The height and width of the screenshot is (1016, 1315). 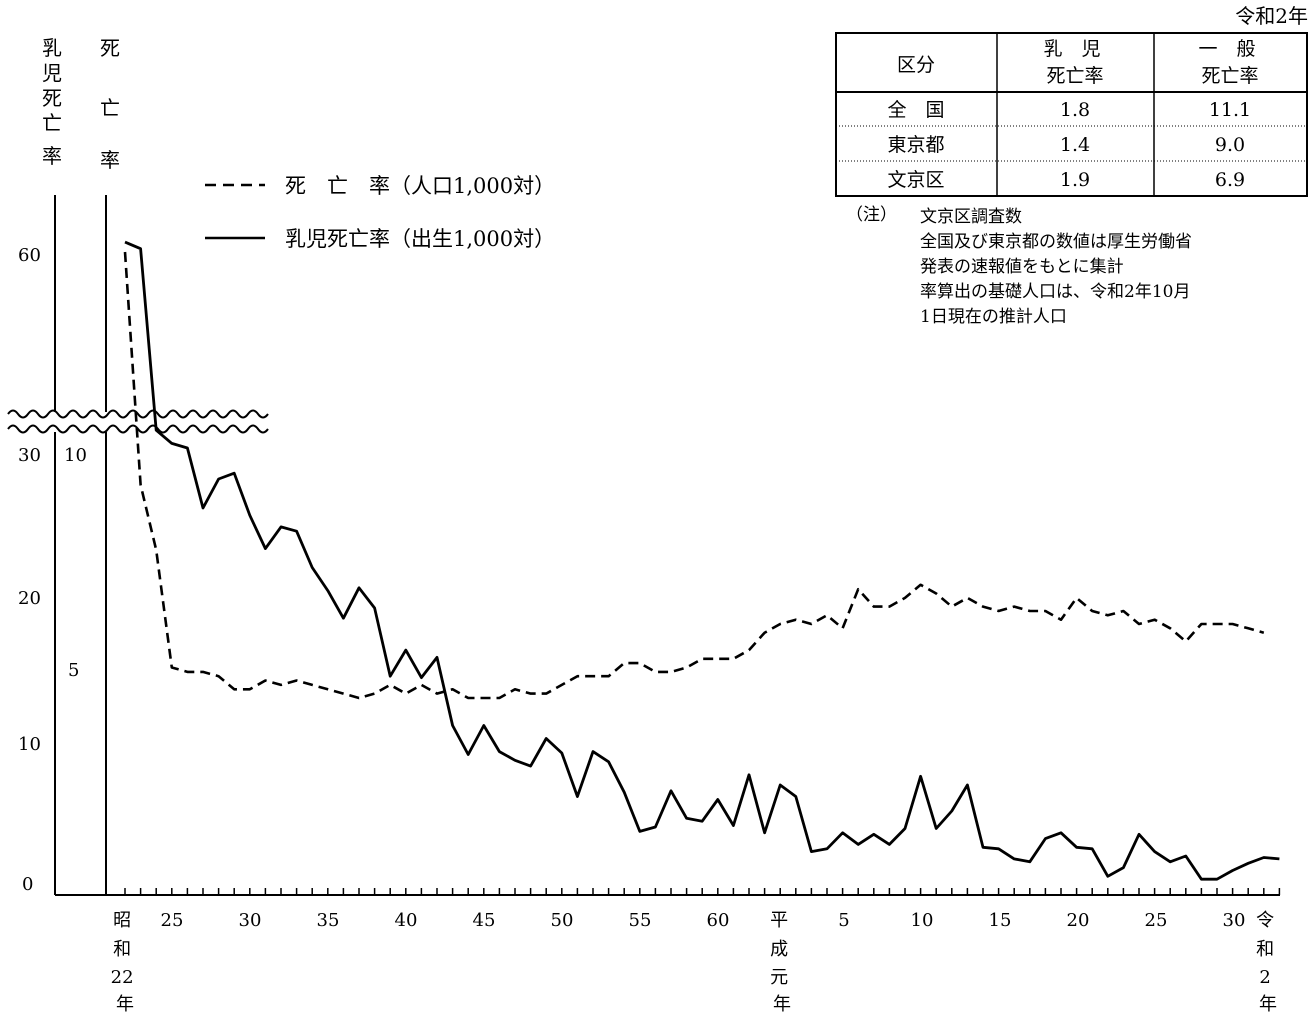 I want to click on x-tick-label: 45, so click(x=484, y=920).